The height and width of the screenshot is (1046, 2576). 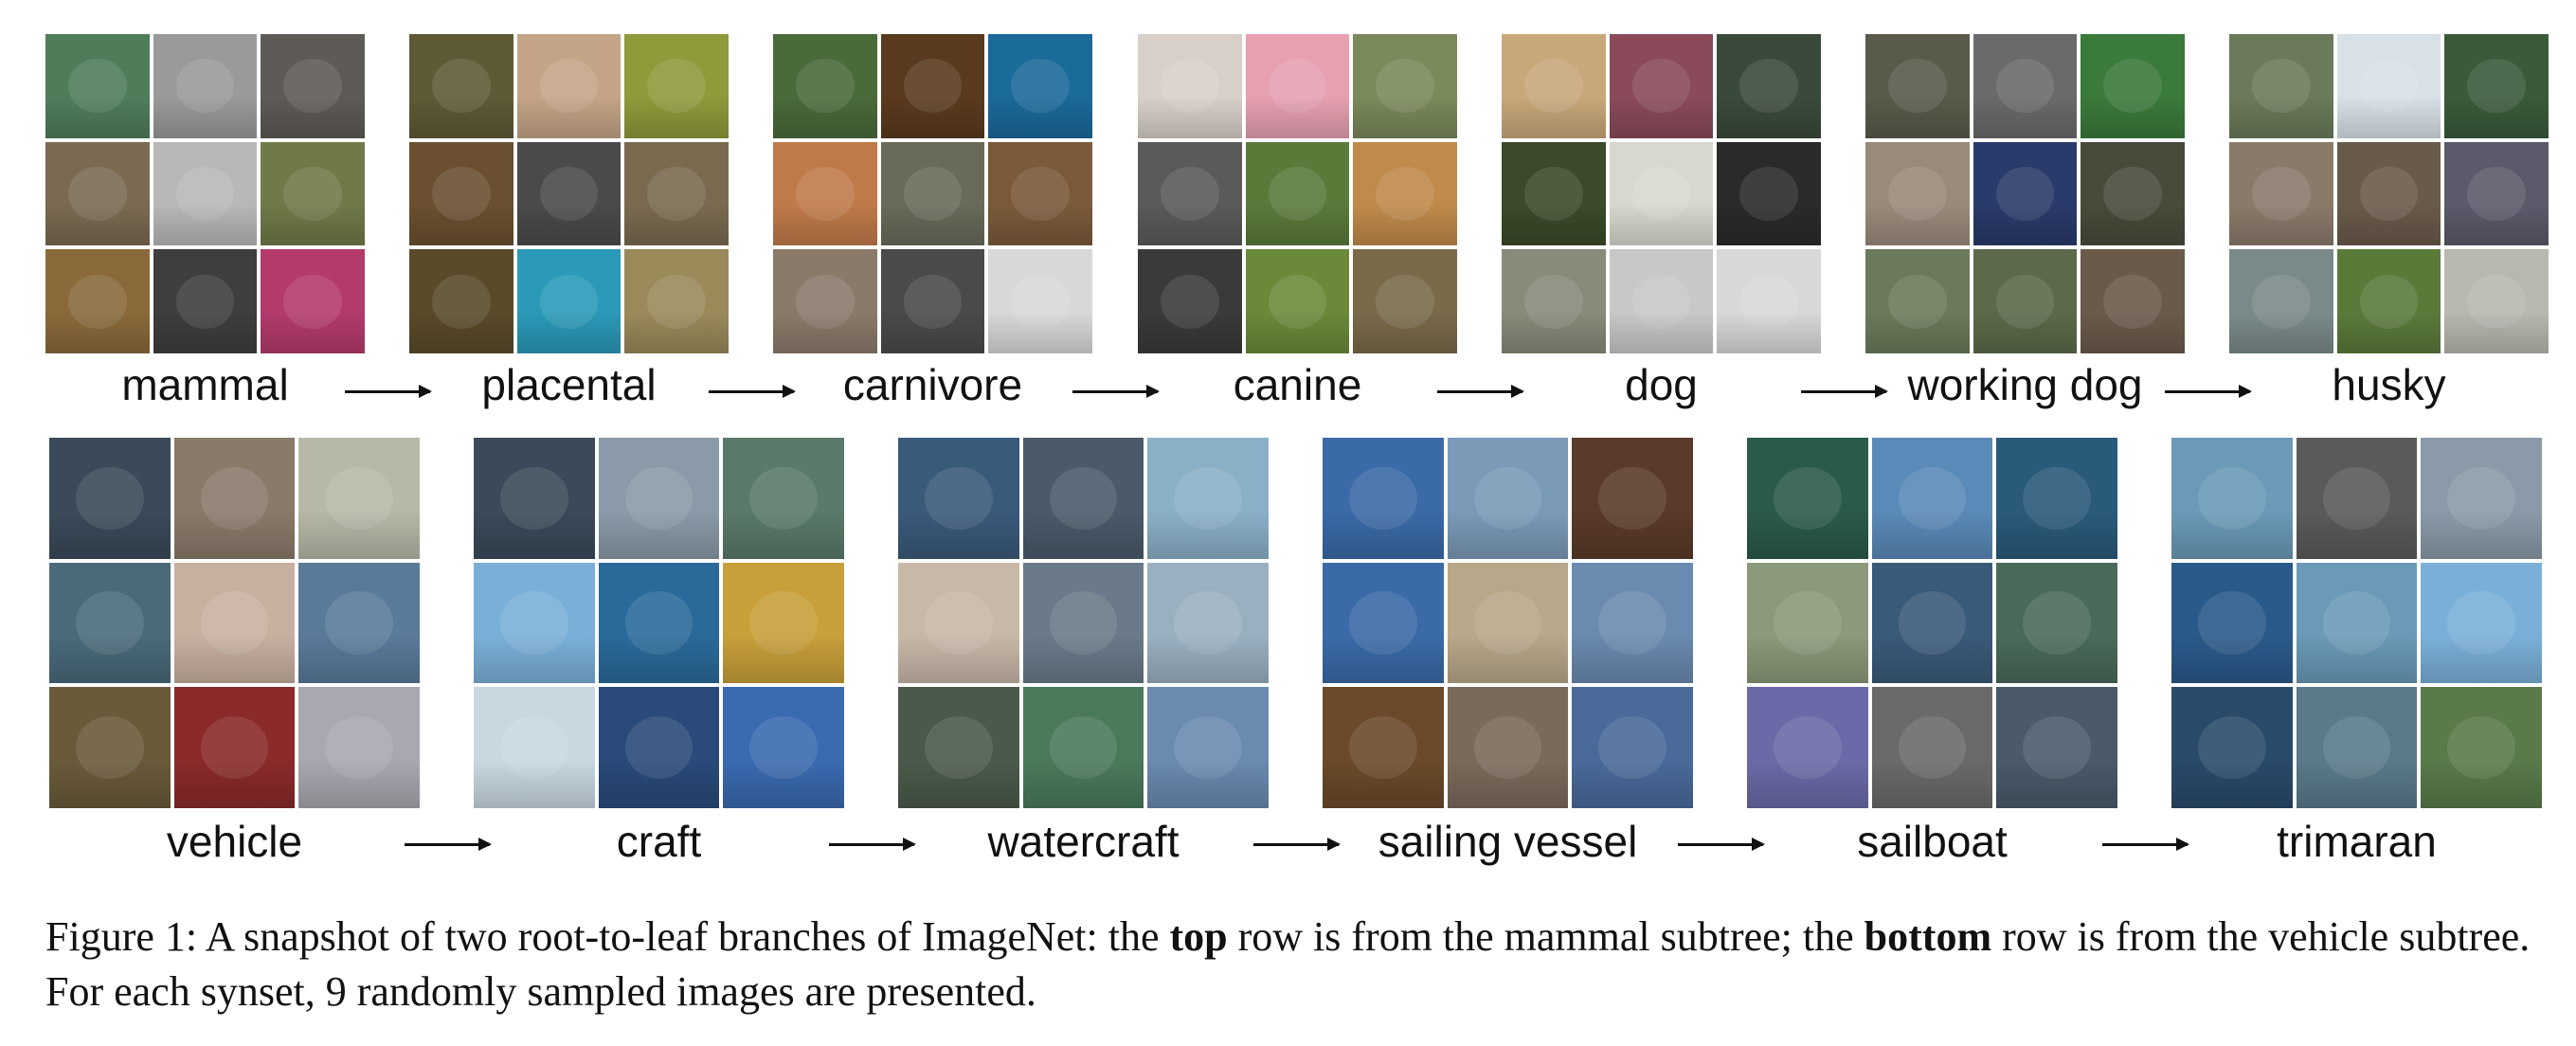 I want to click on synset-label-placental: placental, so click(x=569, y=384).